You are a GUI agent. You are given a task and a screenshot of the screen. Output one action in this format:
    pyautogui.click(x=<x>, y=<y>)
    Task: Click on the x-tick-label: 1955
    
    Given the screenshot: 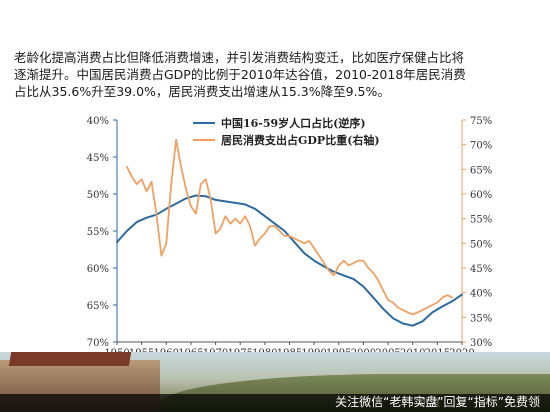 What is the action you would take?
    pyautogui.click(x=141, y=350)
    